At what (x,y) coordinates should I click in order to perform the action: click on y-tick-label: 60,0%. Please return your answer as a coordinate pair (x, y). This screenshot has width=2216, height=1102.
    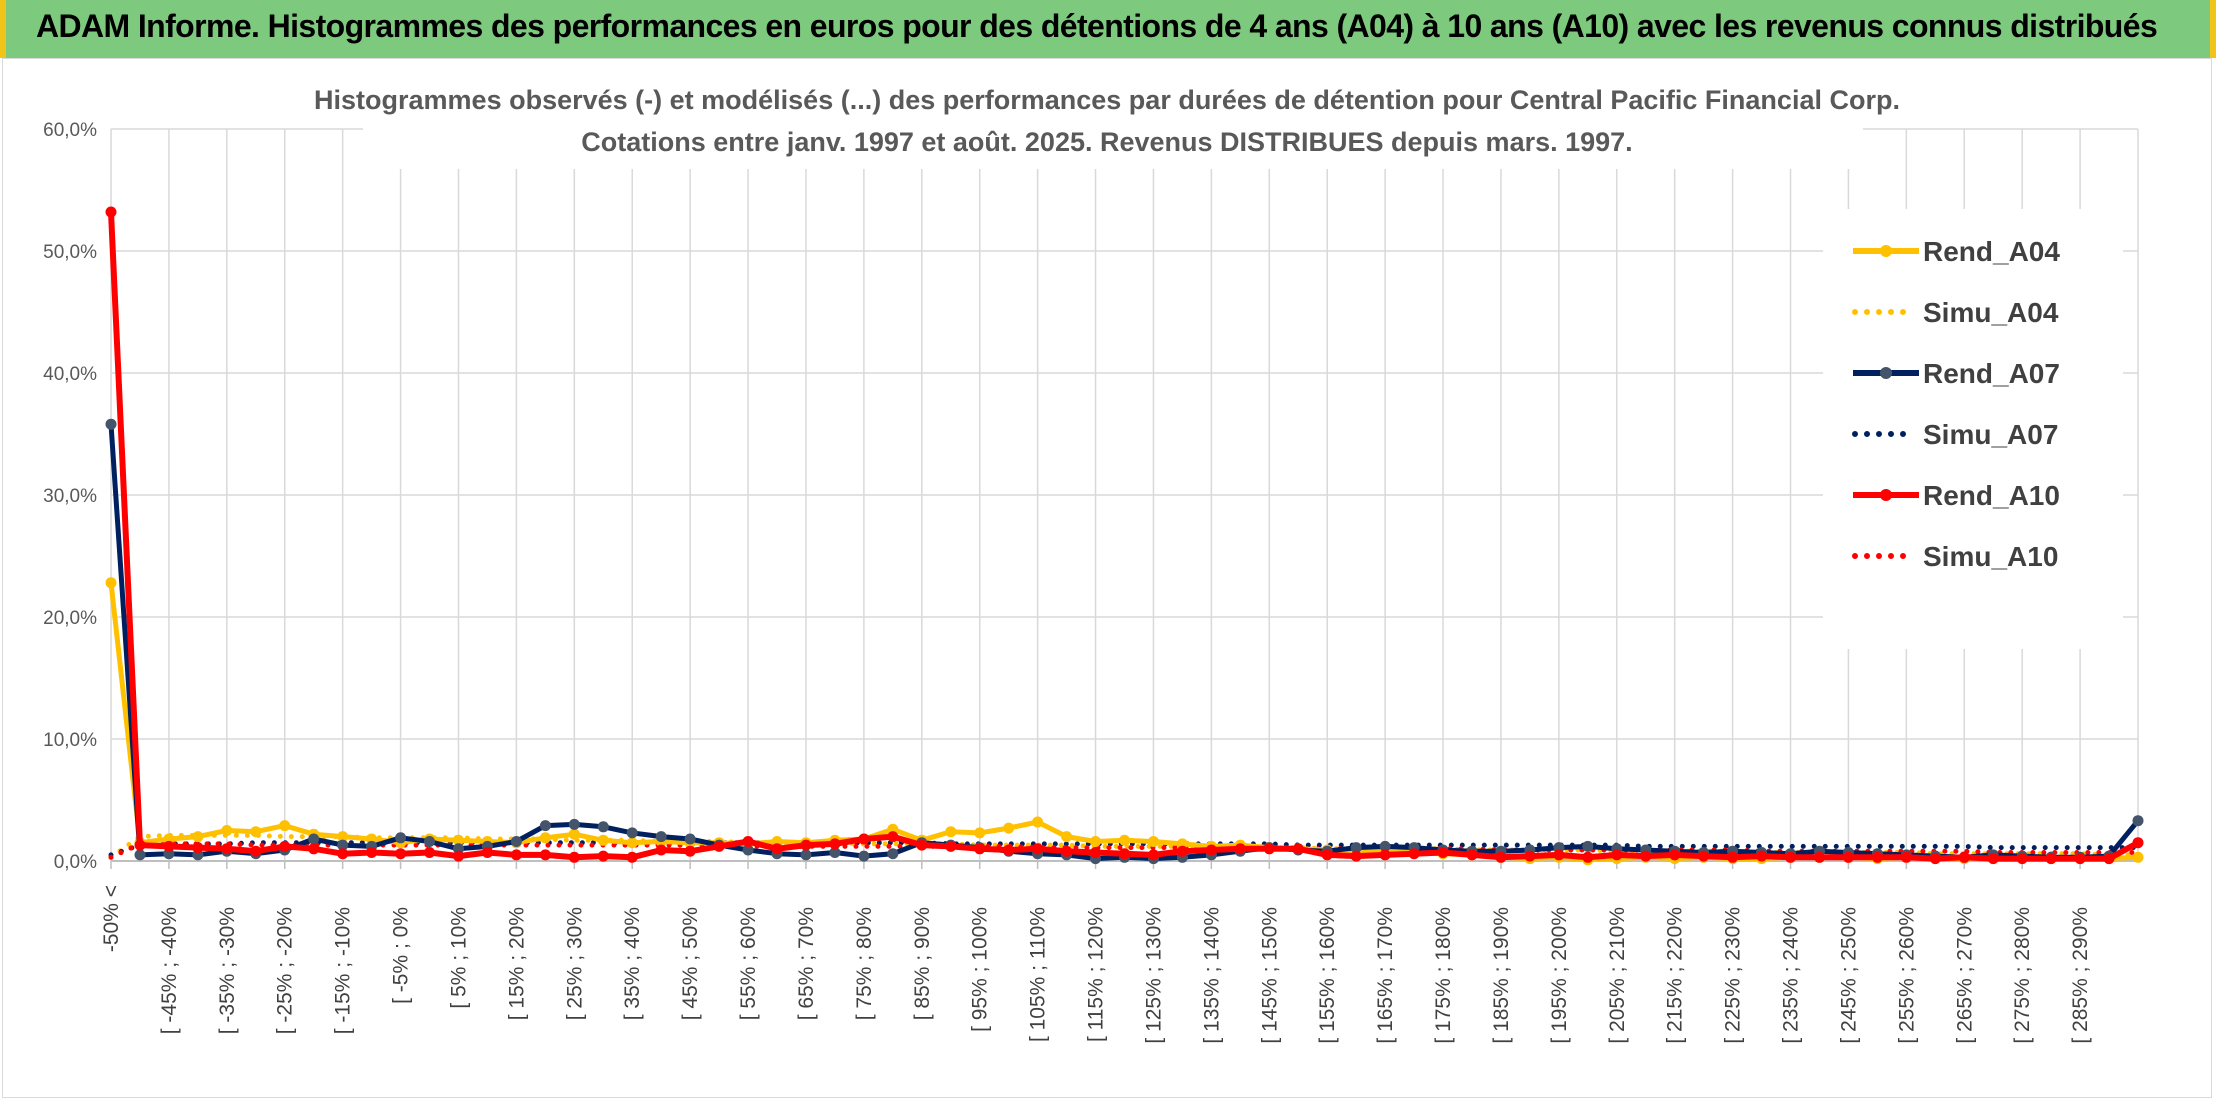
    Looking at the image, I should click on (70, 130).